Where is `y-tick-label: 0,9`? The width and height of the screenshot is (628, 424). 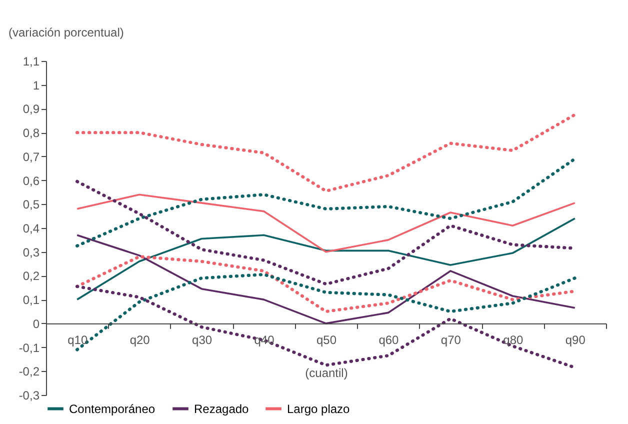 y-tick-label: 0,9 is located at coordinates (31, 109).